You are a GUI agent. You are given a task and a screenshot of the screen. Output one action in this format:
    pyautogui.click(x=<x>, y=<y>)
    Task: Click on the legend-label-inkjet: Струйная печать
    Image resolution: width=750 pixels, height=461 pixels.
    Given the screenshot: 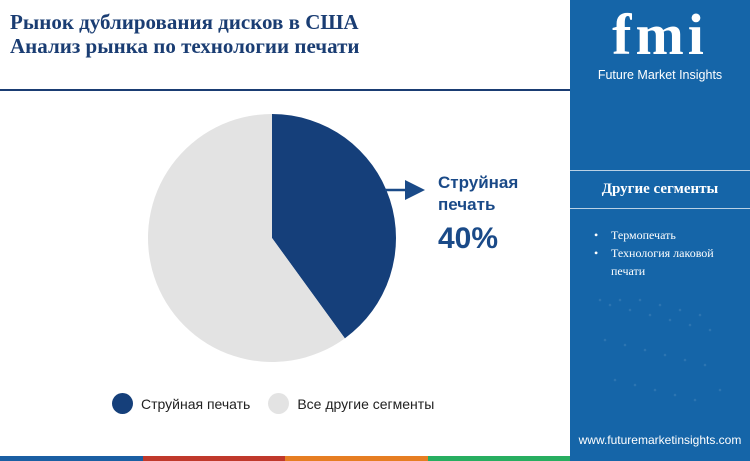 What is the action you would take?
    pyautogui.click(x=196, y=403)
    